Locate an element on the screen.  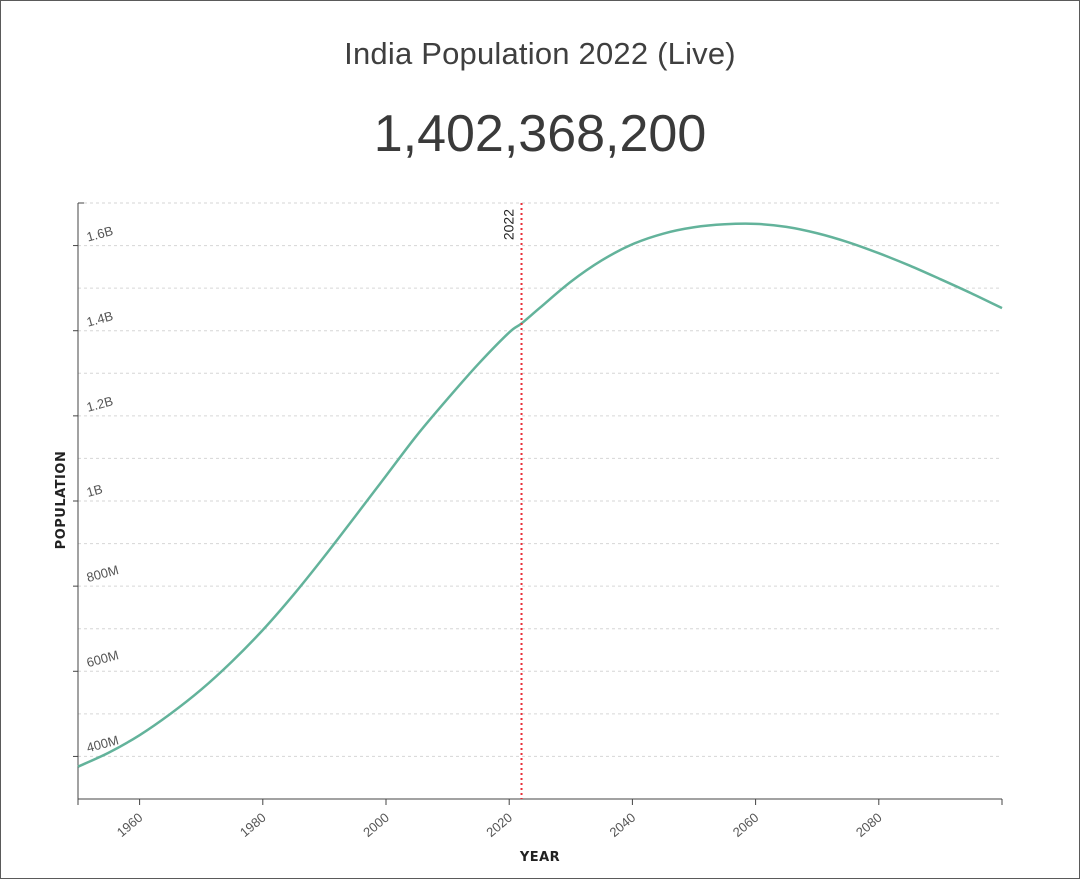
y-axis-title: POPULATION is located at coordinates (61, 500).